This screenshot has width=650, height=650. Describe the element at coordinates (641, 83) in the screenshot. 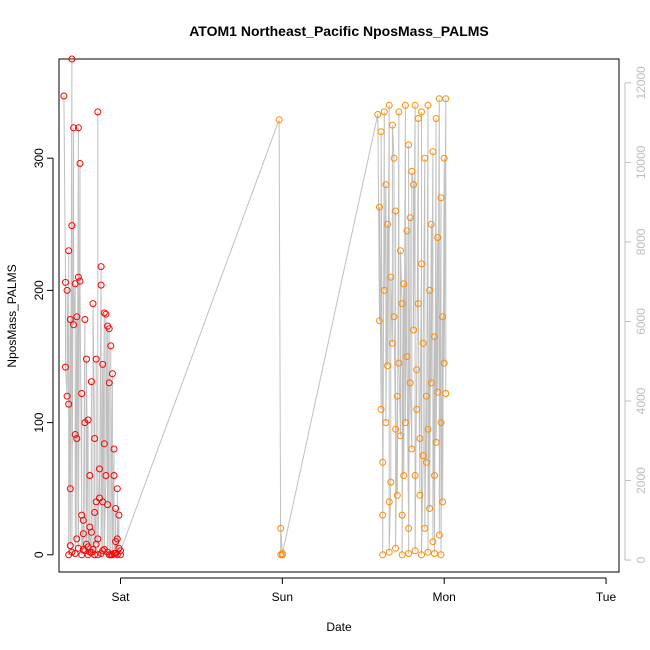

I see `right-tick-label: 12000` at that location.